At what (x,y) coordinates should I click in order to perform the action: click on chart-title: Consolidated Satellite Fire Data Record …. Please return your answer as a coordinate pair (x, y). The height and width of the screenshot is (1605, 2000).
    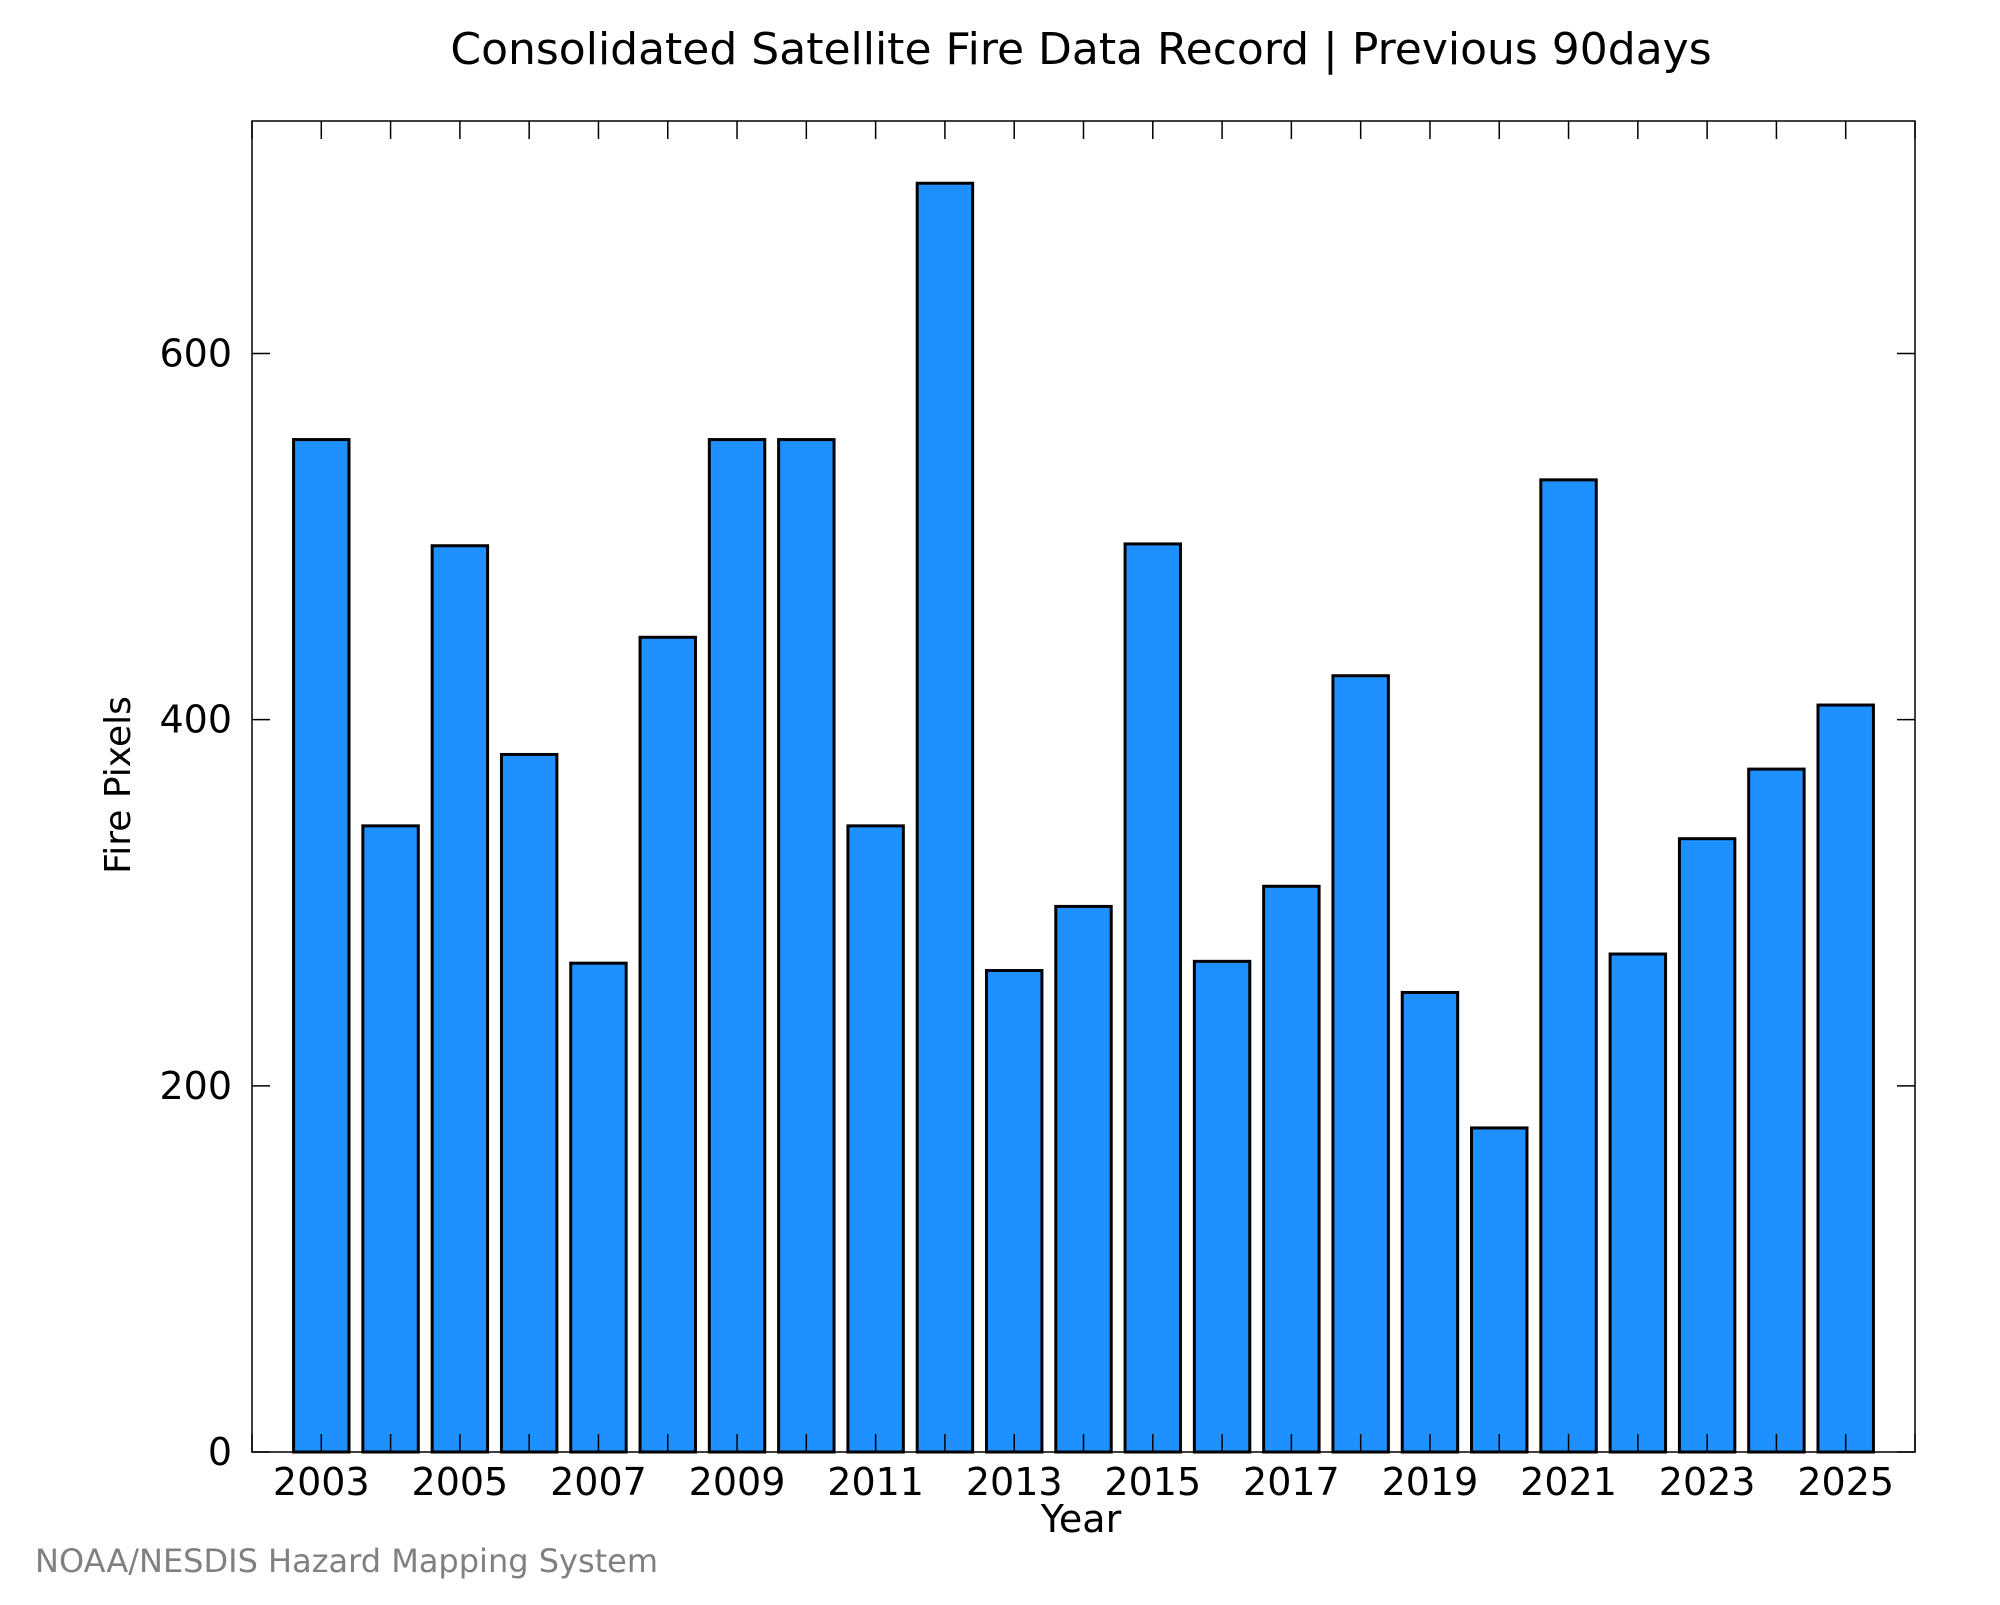
    Looking at the image, I should click on (1080, 49).